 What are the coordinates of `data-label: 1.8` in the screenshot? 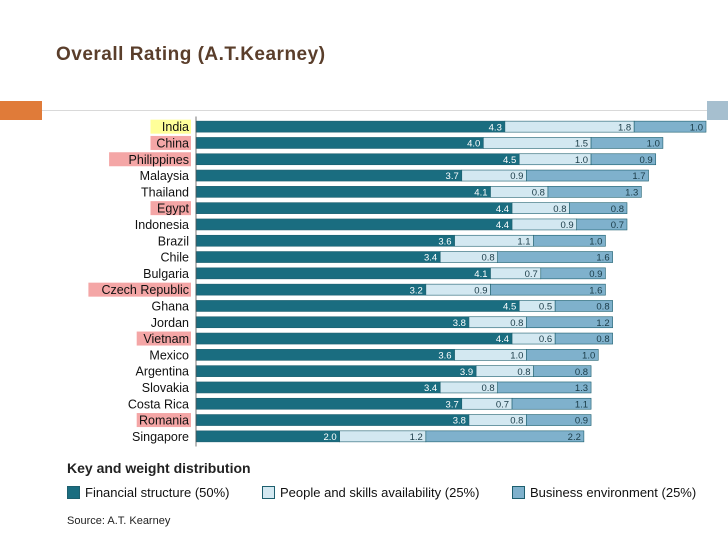 It's located at (624, 127).